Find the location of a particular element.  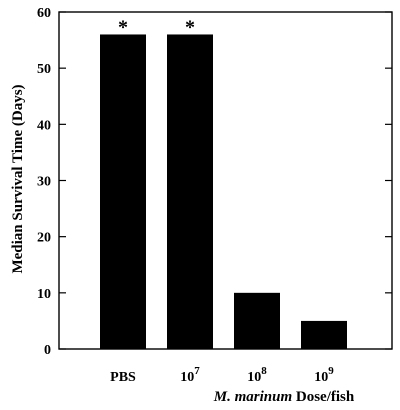

x-axis-title-italic: M. marinum is located at coordinates (252, 397).